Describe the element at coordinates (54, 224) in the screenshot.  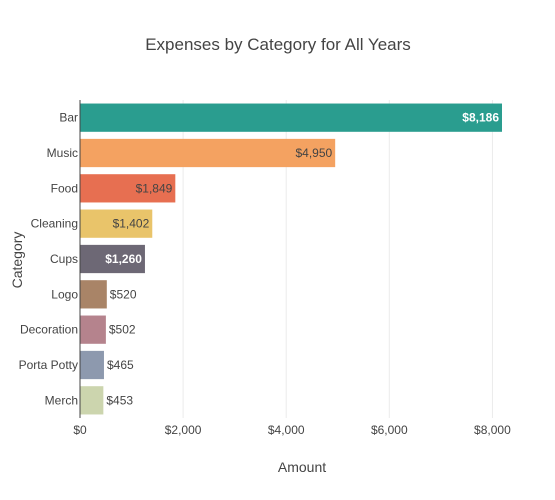
I see `y-tick-label: Cleaning` at that location.